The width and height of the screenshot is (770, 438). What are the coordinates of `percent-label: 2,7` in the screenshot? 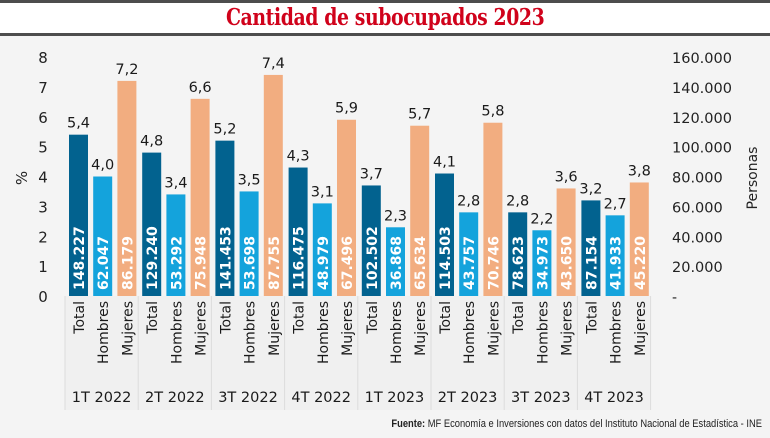 It's located at (615, 204).